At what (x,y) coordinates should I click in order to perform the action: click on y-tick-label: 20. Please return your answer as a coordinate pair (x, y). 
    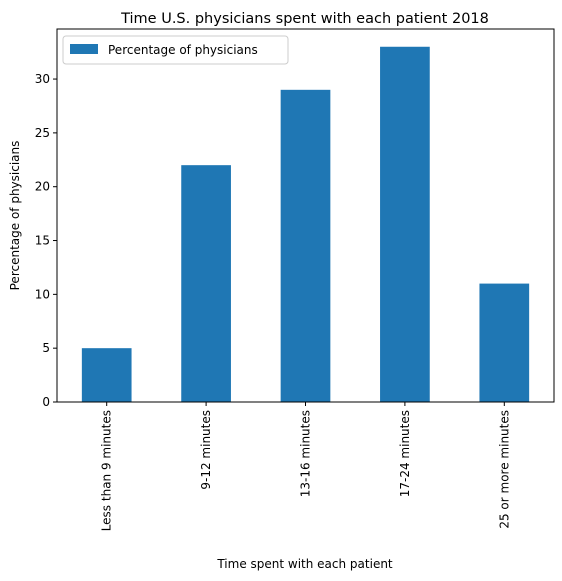
    Looking at the image, I should click on (42, 187).